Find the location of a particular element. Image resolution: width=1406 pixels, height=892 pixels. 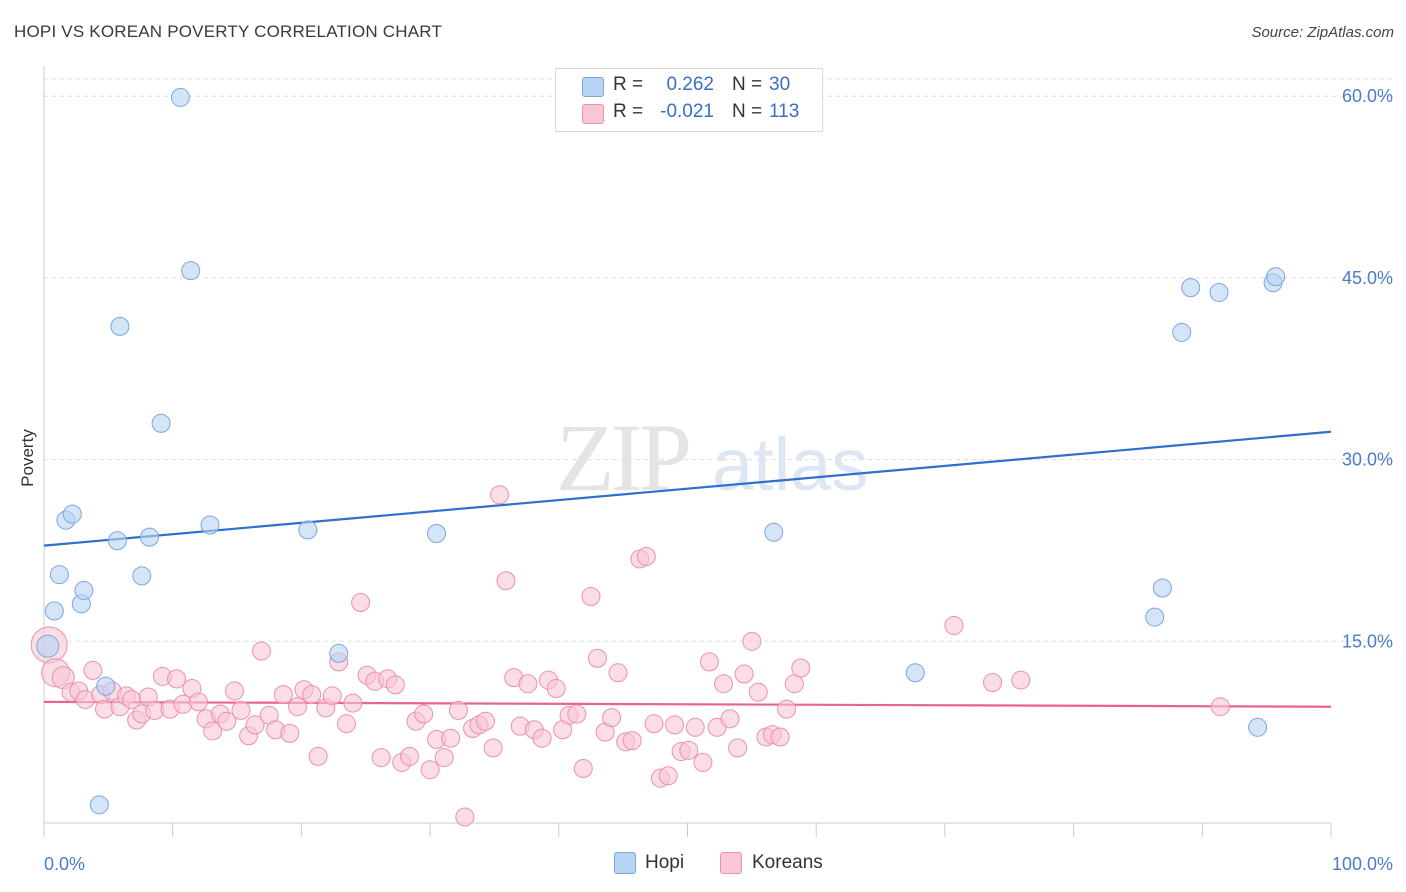

watermark-atlas: atlas is located at coordinates (790, 464).